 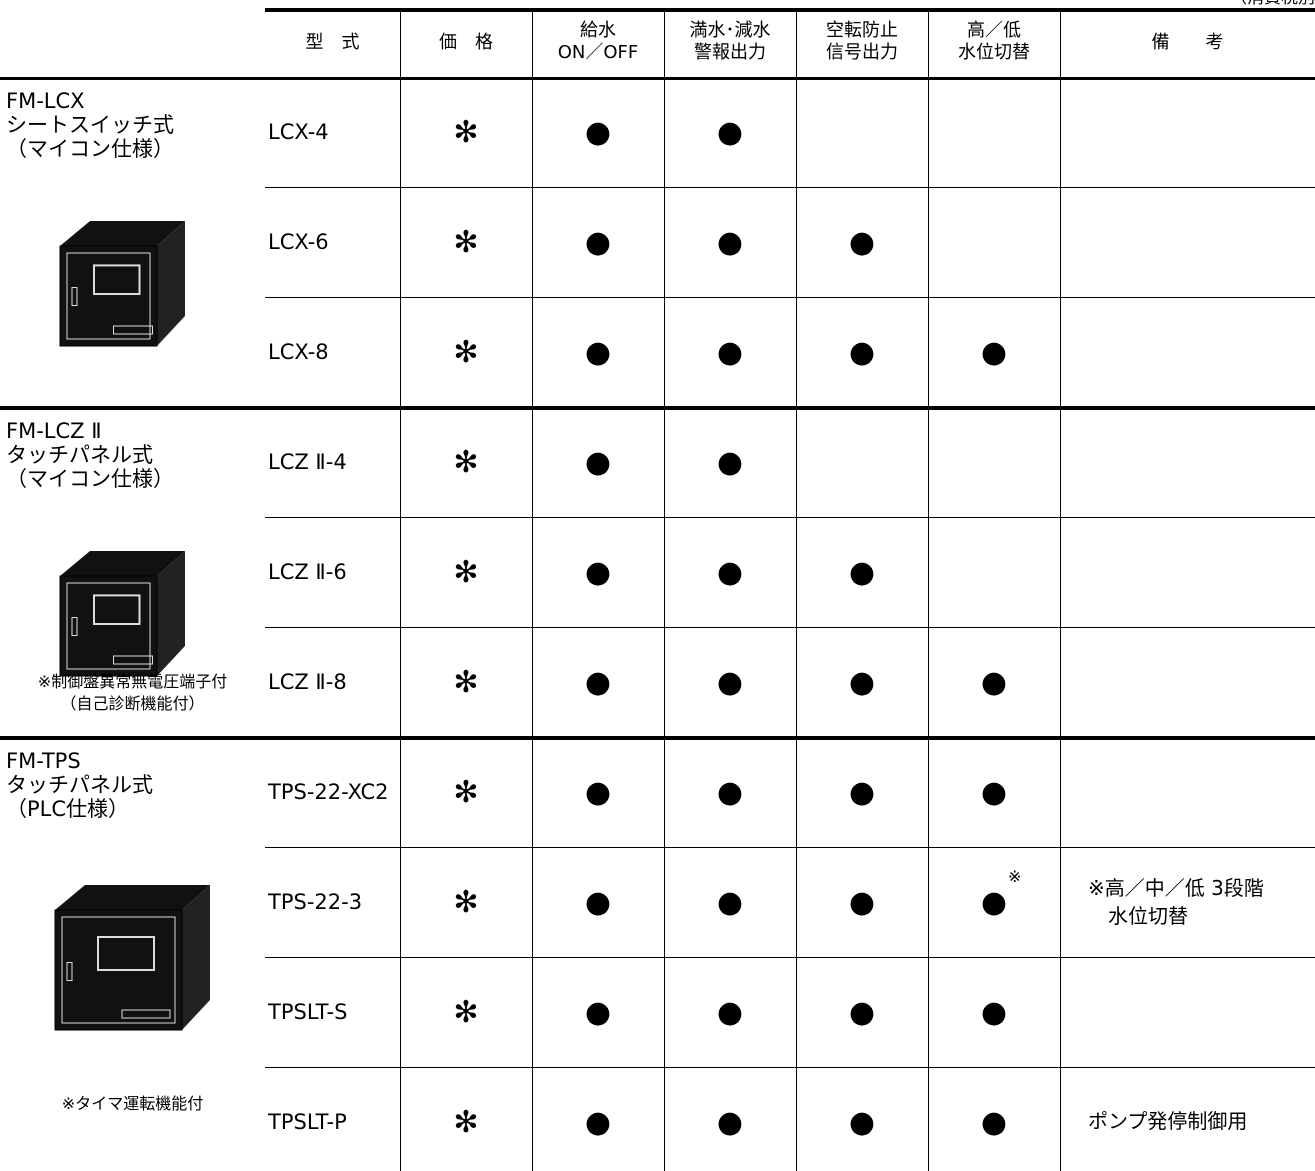 I want to click on model: LCZ Ⅱ-8, so click(x=307, y=682).